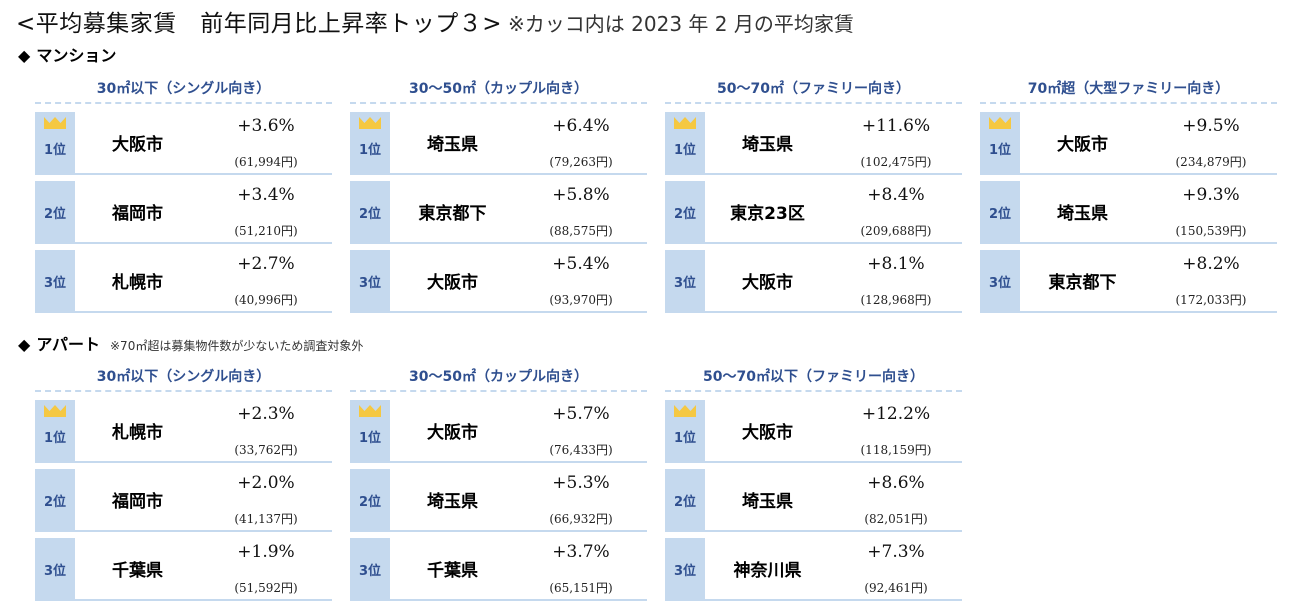  I want to click on ranking-row: 1位 大阪市 +12.2% (118,159円), so click(813, 431).